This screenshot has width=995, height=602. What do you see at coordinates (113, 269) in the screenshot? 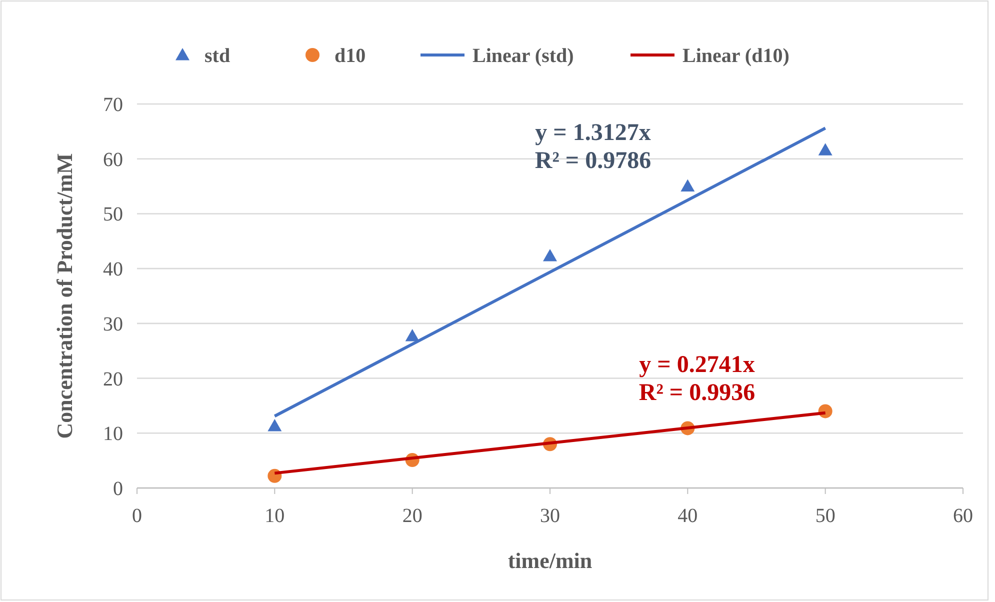
I see `y-tick-label: 40` at bounding box center [113, 269].